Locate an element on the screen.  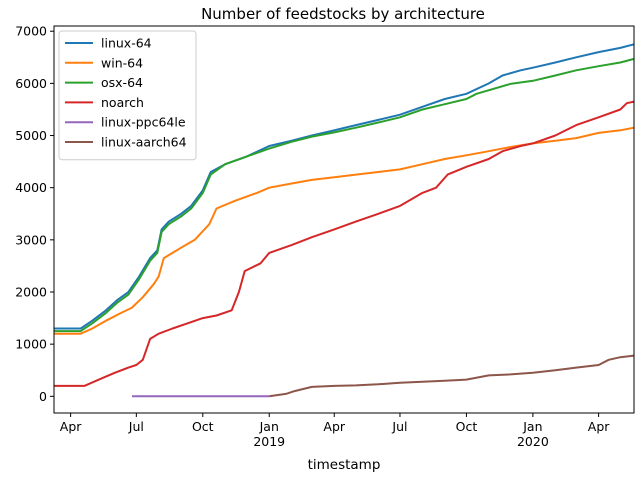
legend-label-noarch: noarch is located at coordinates (122, 102).